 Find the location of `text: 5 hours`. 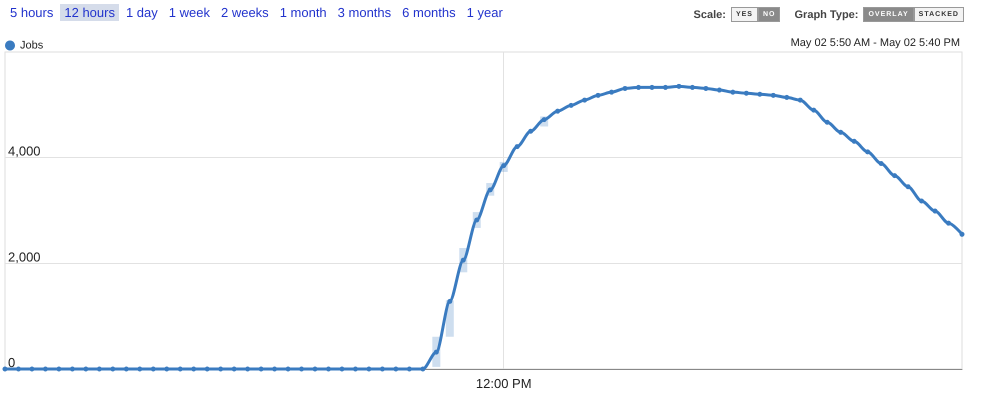

text: 5 hours is located at coordinates (31, 12).